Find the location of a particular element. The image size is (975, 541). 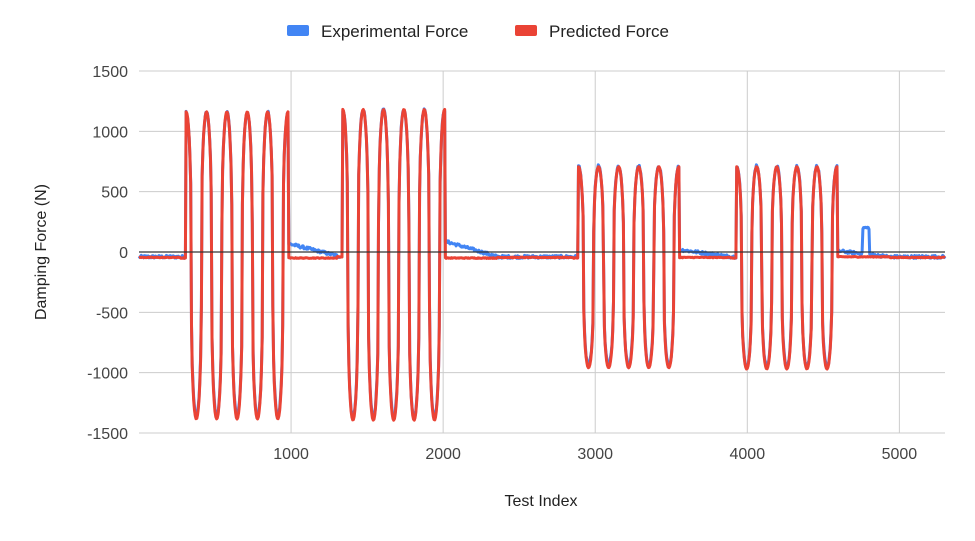

x-tick-label: 2000 is located at coordinates (443, 454).